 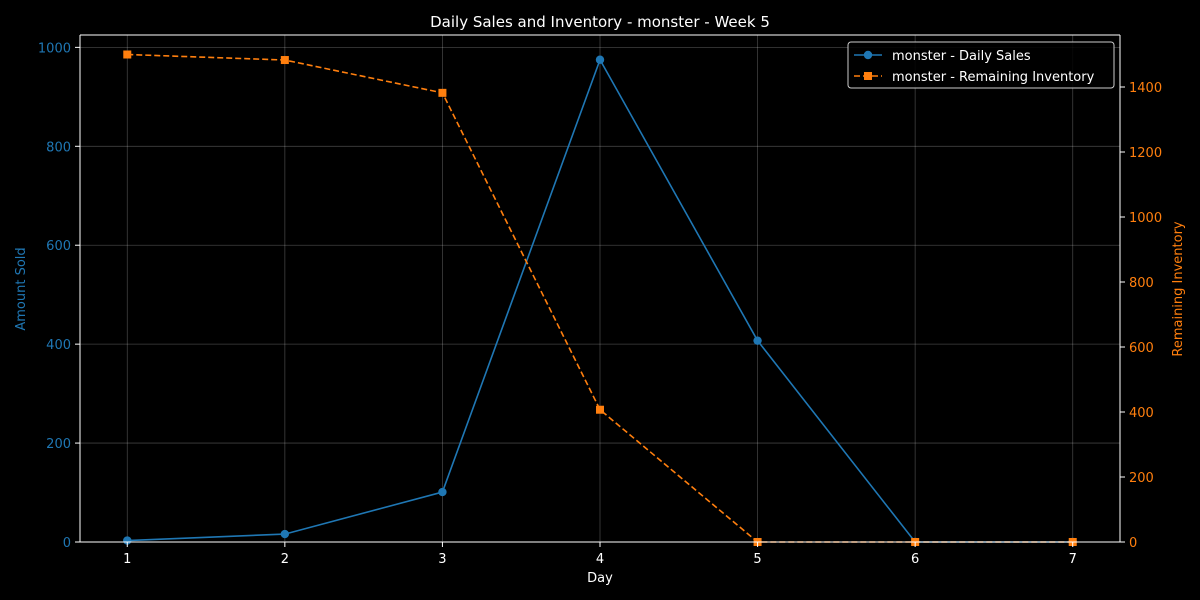 I want to click on y-left-tick-label: 400, so click(x=58, y=345).